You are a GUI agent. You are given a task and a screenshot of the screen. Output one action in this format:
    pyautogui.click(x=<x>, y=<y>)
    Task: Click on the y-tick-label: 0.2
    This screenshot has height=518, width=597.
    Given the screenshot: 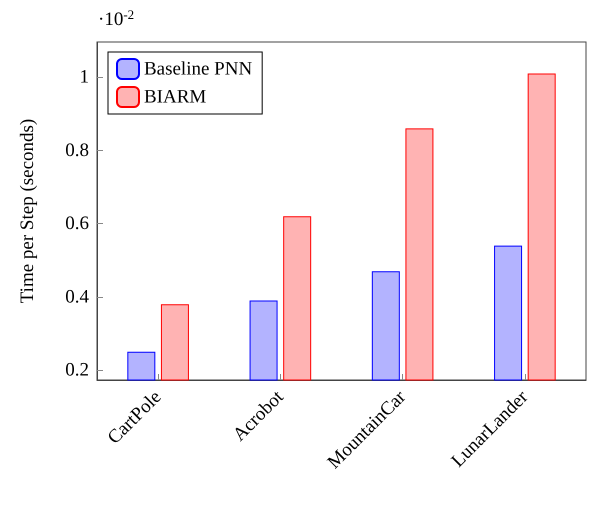 What is the action you would take?
    pyautogui.click(x=77, y=370)
    